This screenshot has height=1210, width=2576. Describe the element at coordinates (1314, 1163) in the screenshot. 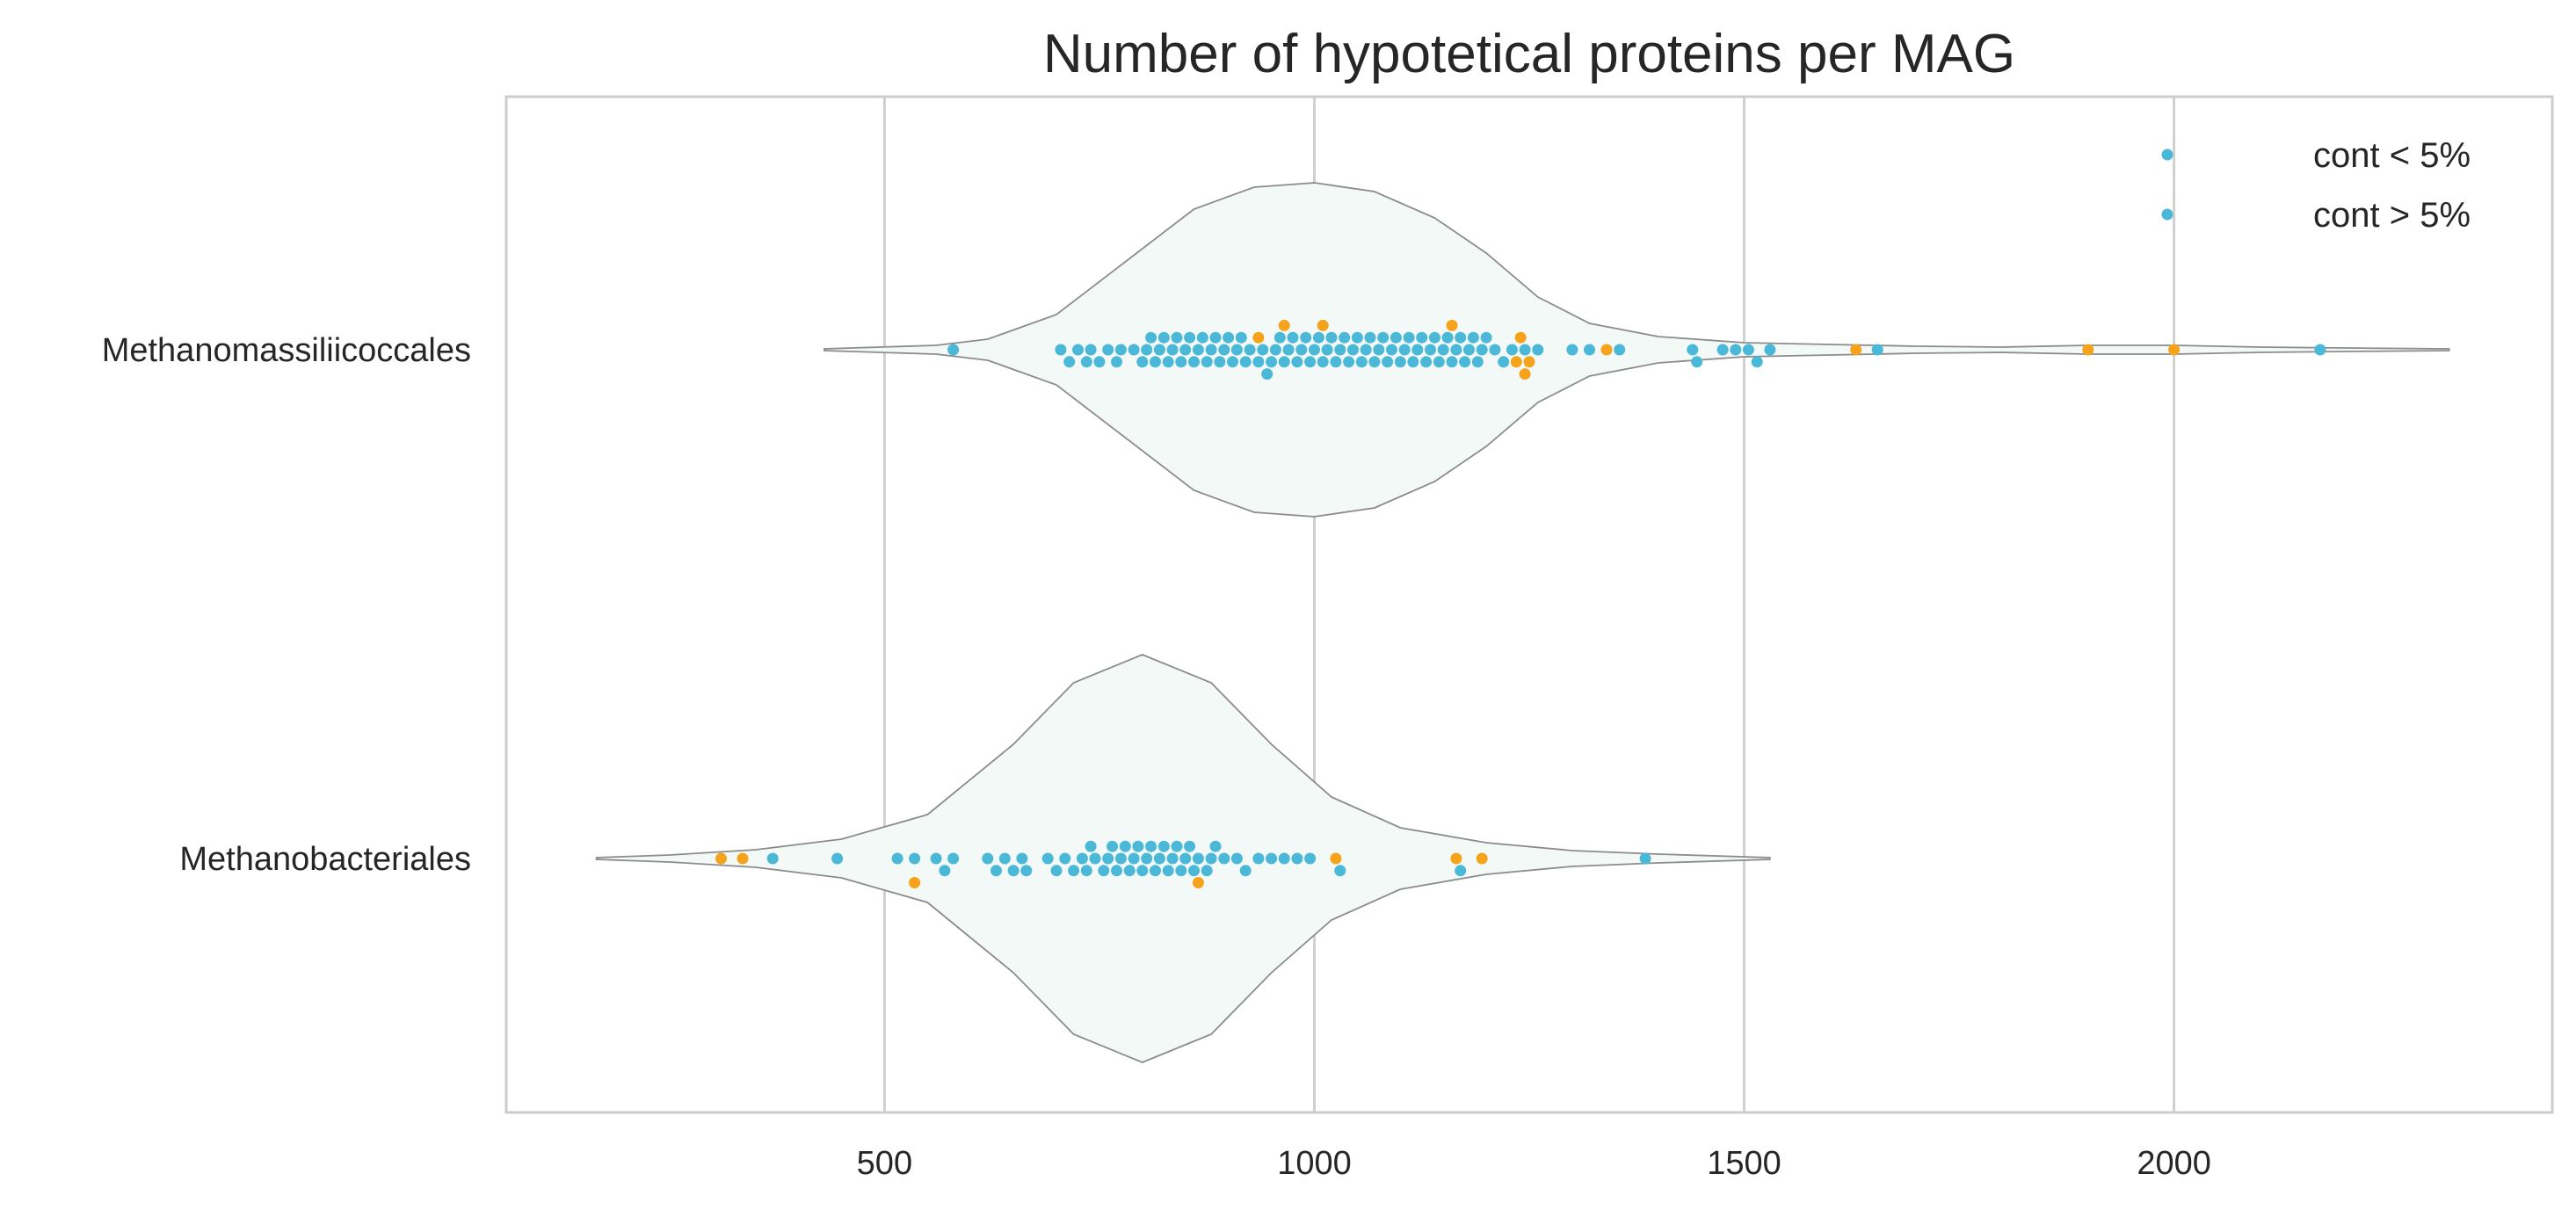

I see `x-tick-label: 1000` at that location.